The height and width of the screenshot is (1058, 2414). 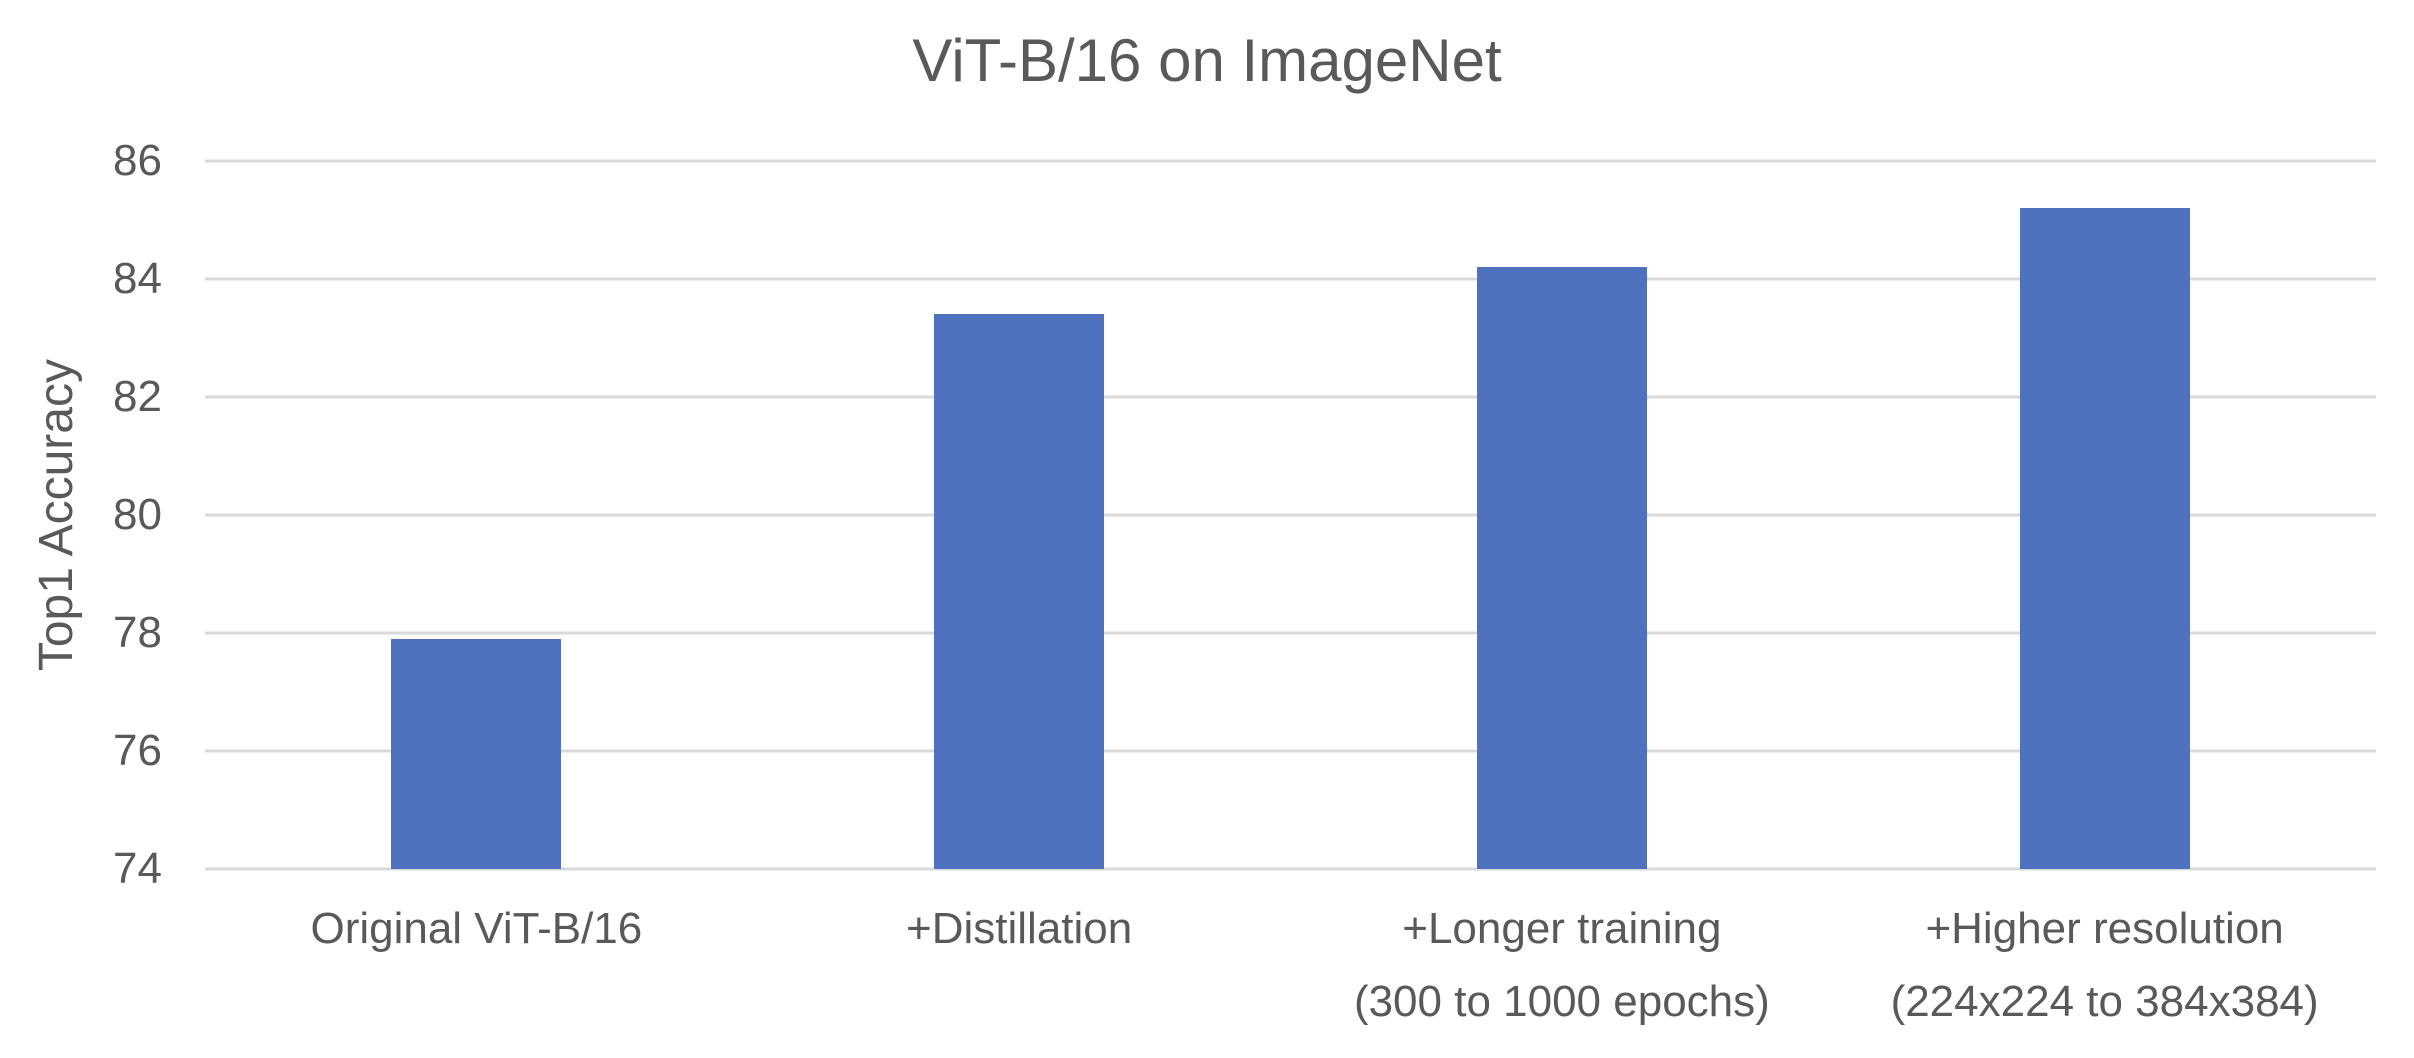 What do you see at coordinates (1207, 60) in the screenshot?
I see `chart-title: ViT-B/16 on ImageNet` at bounding box center [1207, 60].